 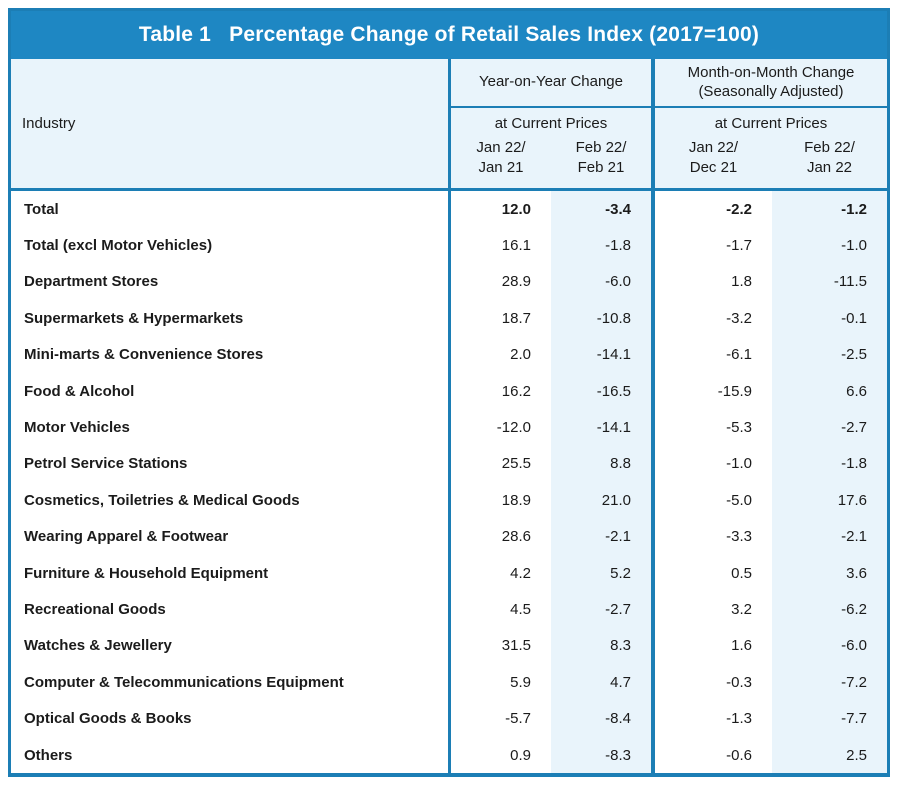 I want to click on industry-cell: Motor Vehicles, so click(x=77, y=428).